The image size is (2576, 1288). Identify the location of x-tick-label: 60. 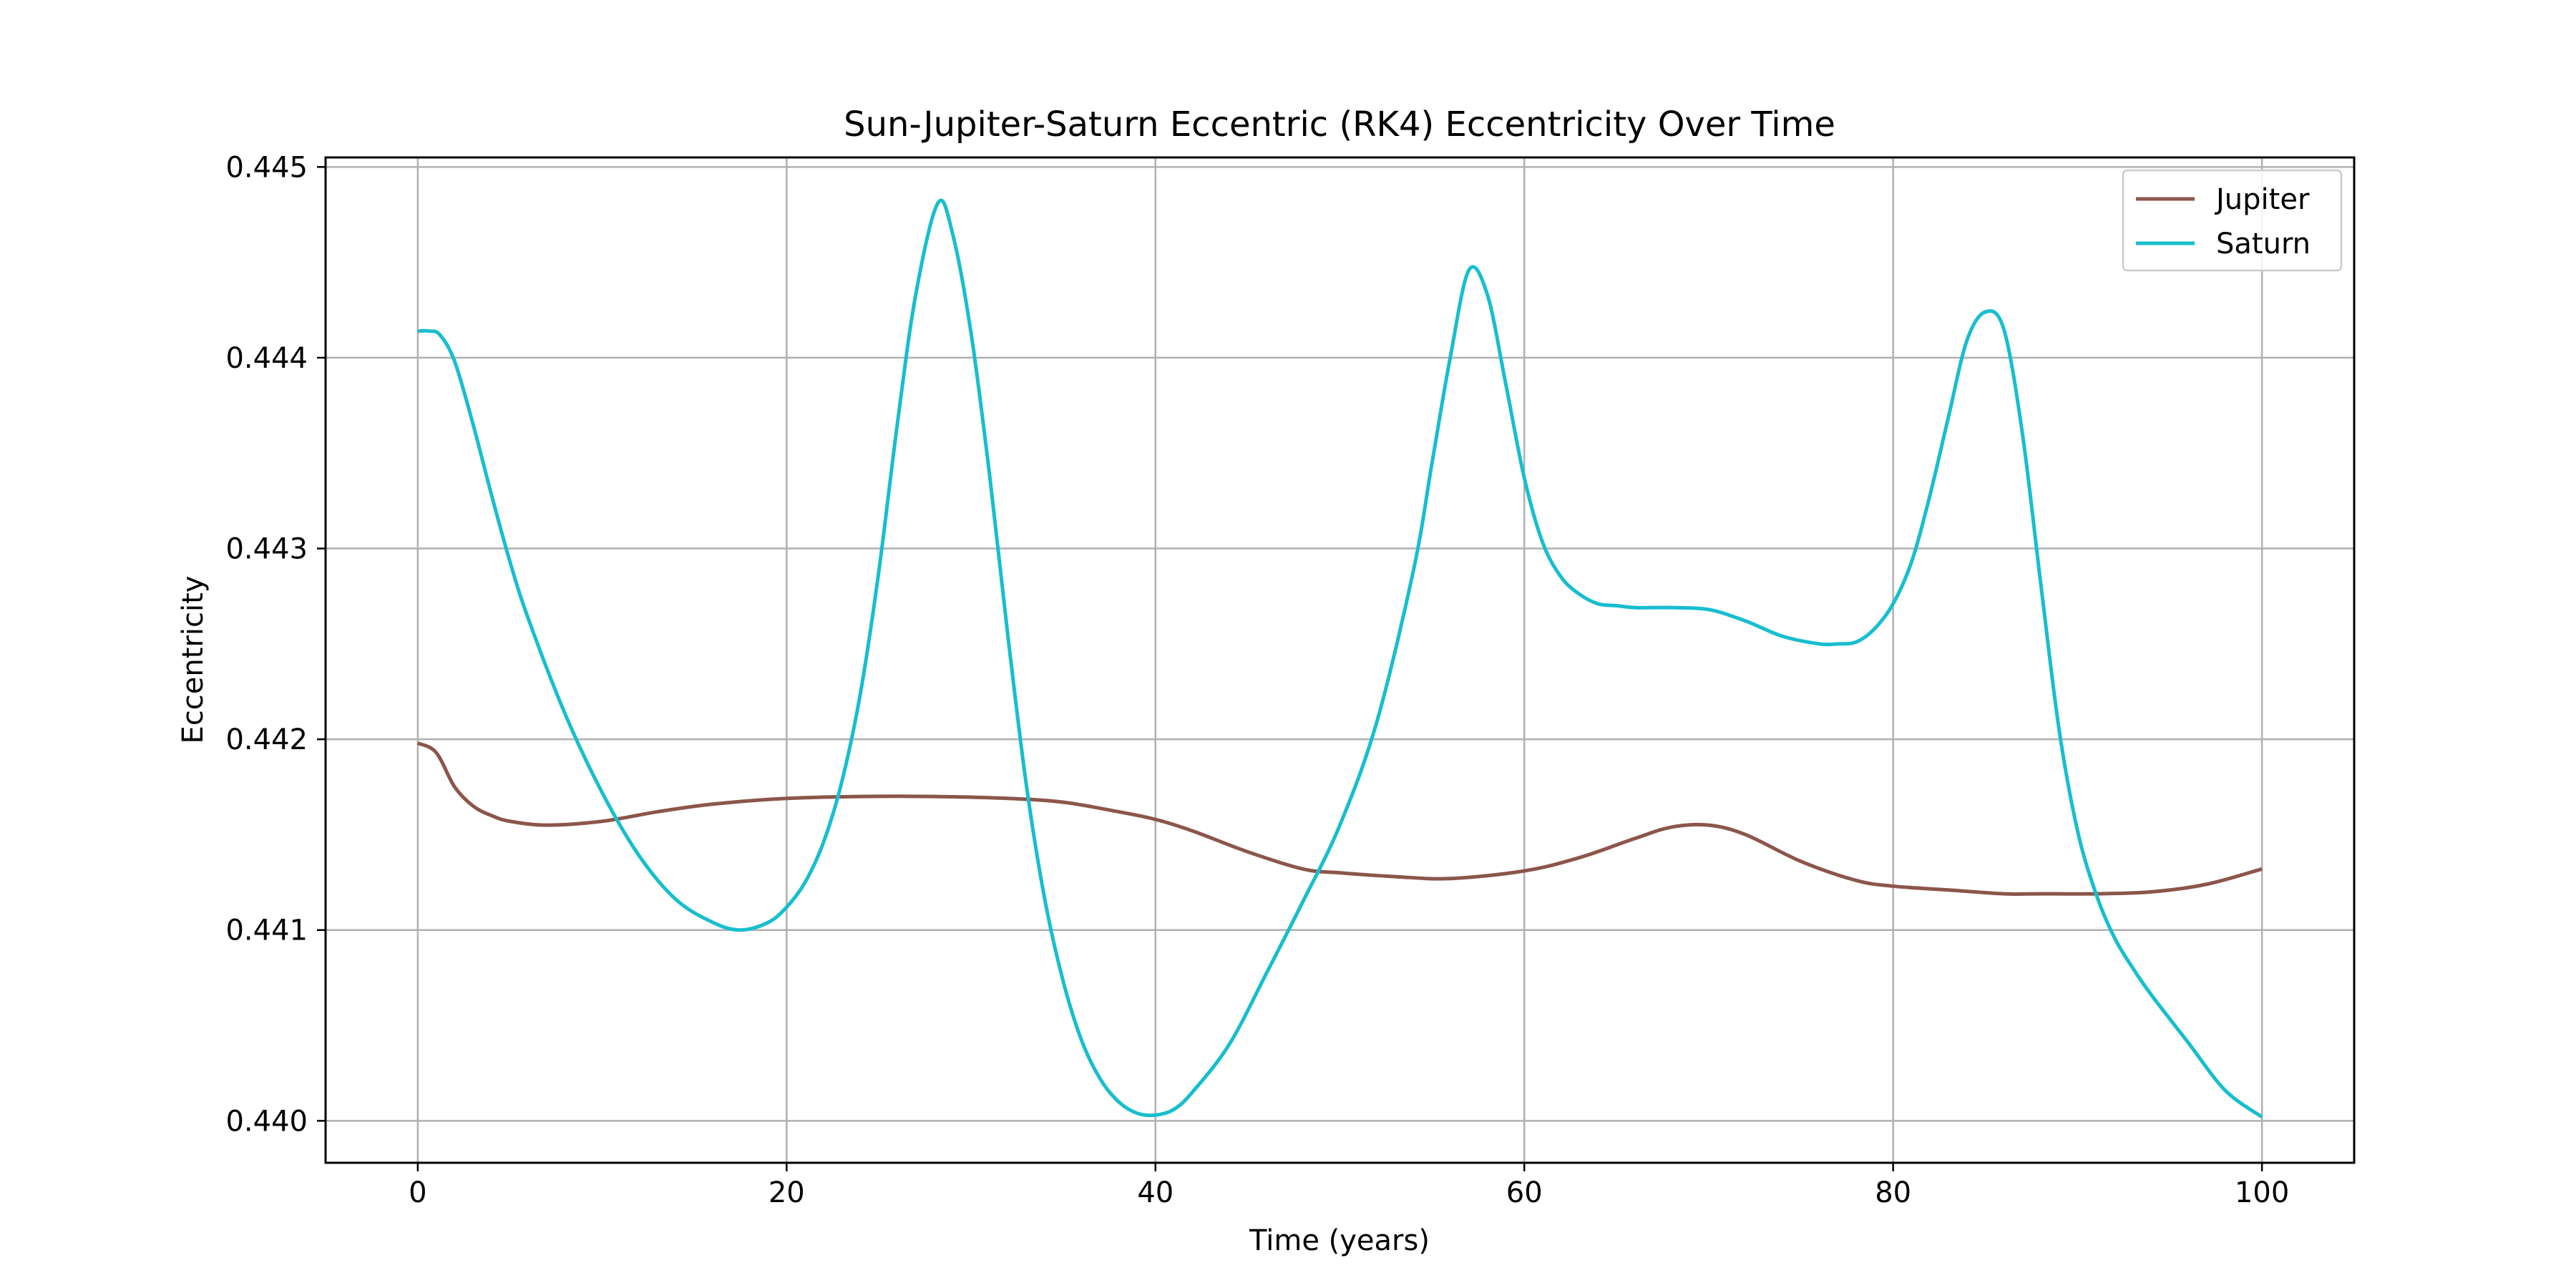
(1524, 1192).